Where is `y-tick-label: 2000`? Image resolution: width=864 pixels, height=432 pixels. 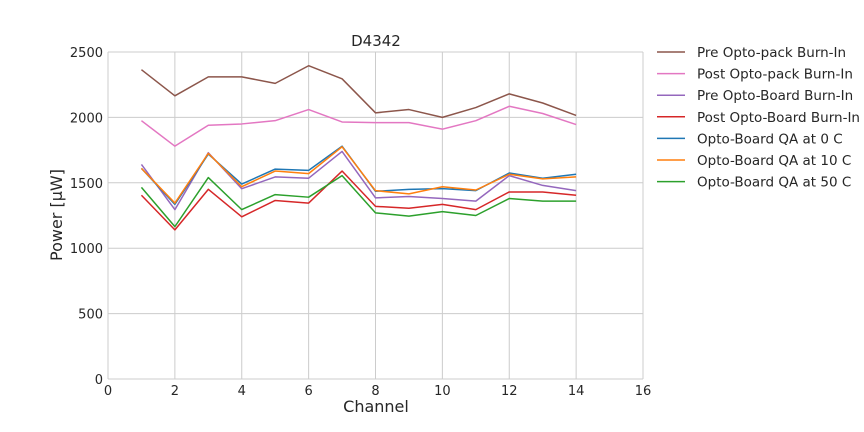
y-tick-label: 2000 is located at coordinates (86, 118).